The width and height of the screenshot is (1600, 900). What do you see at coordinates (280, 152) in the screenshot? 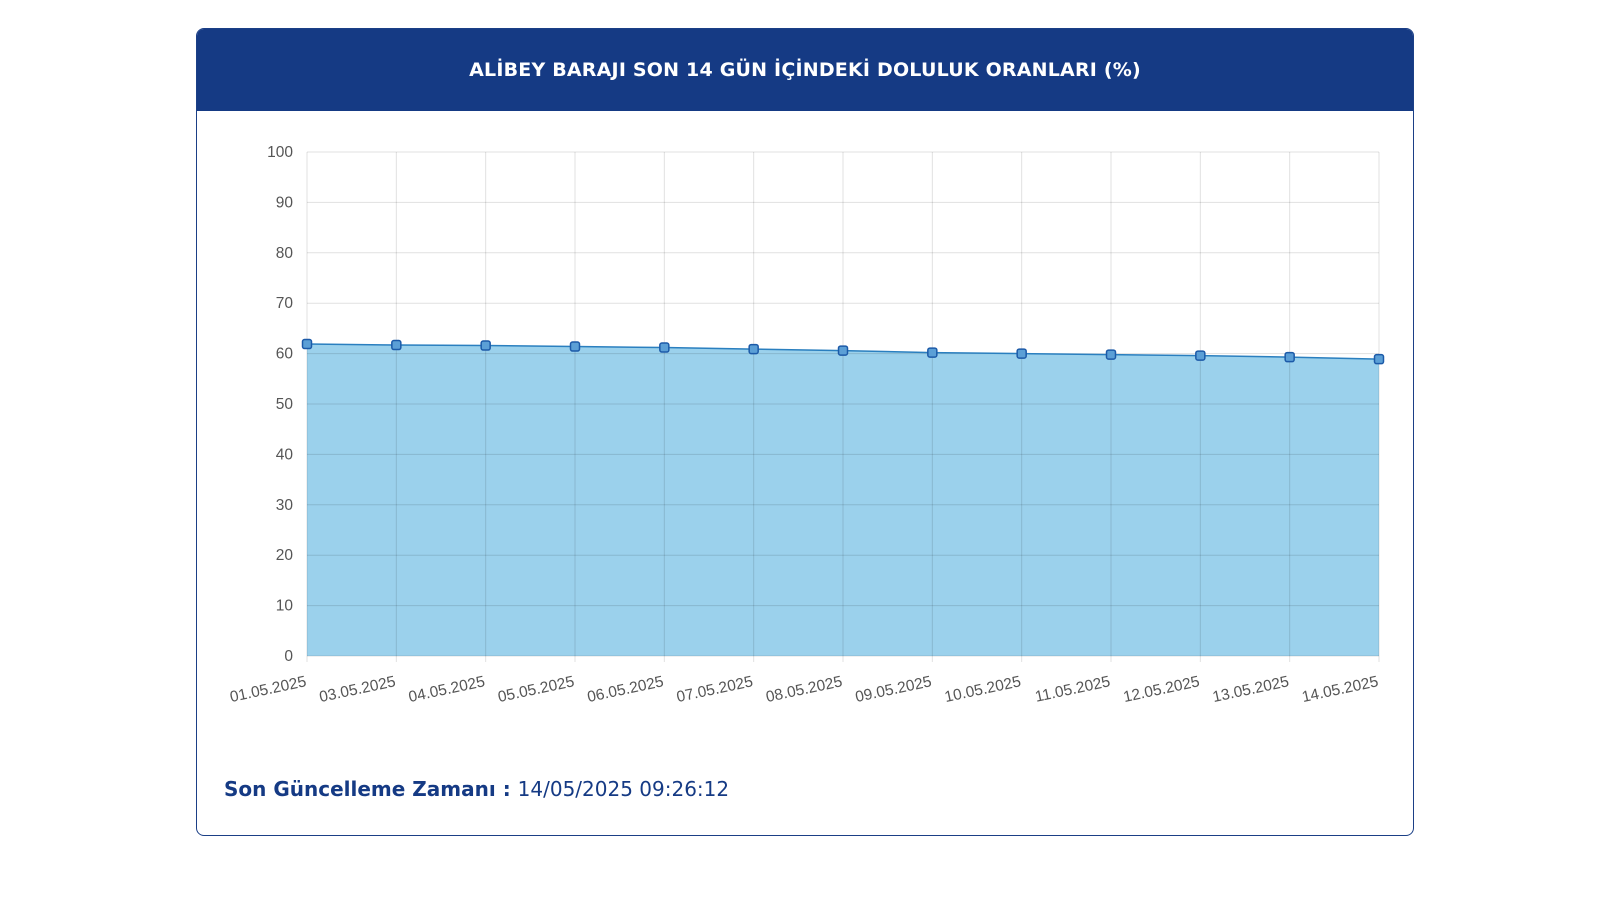
I see `y-tick-label: 100` at bounding box center [280, 152].